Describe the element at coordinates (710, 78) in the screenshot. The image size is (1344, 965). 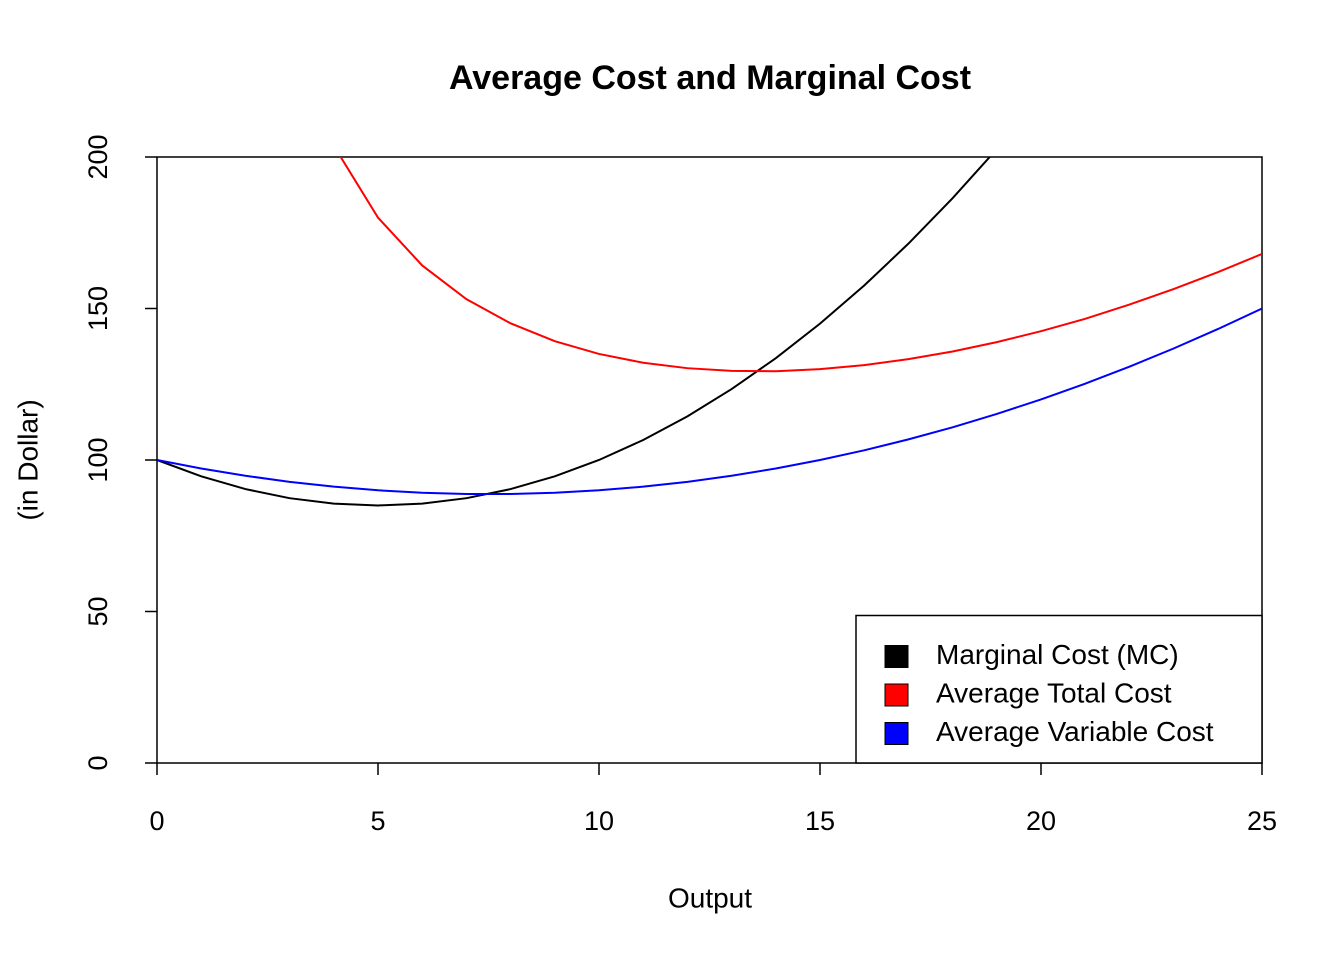
I see `chart-title: Average Cost and Marginal Cost` at that location.